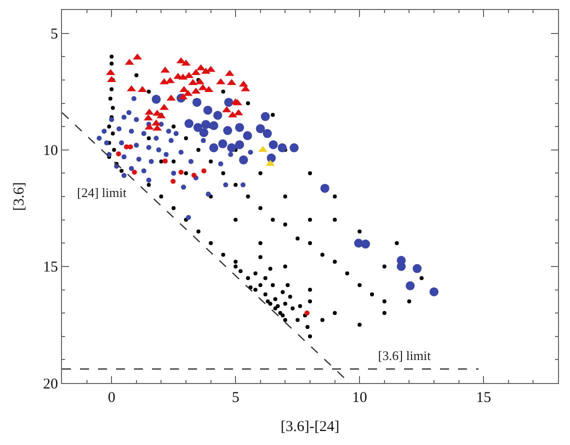 The image size is (570, 445). I want to click on x-axis-title: [3.6]-[24], so click(310, 427).